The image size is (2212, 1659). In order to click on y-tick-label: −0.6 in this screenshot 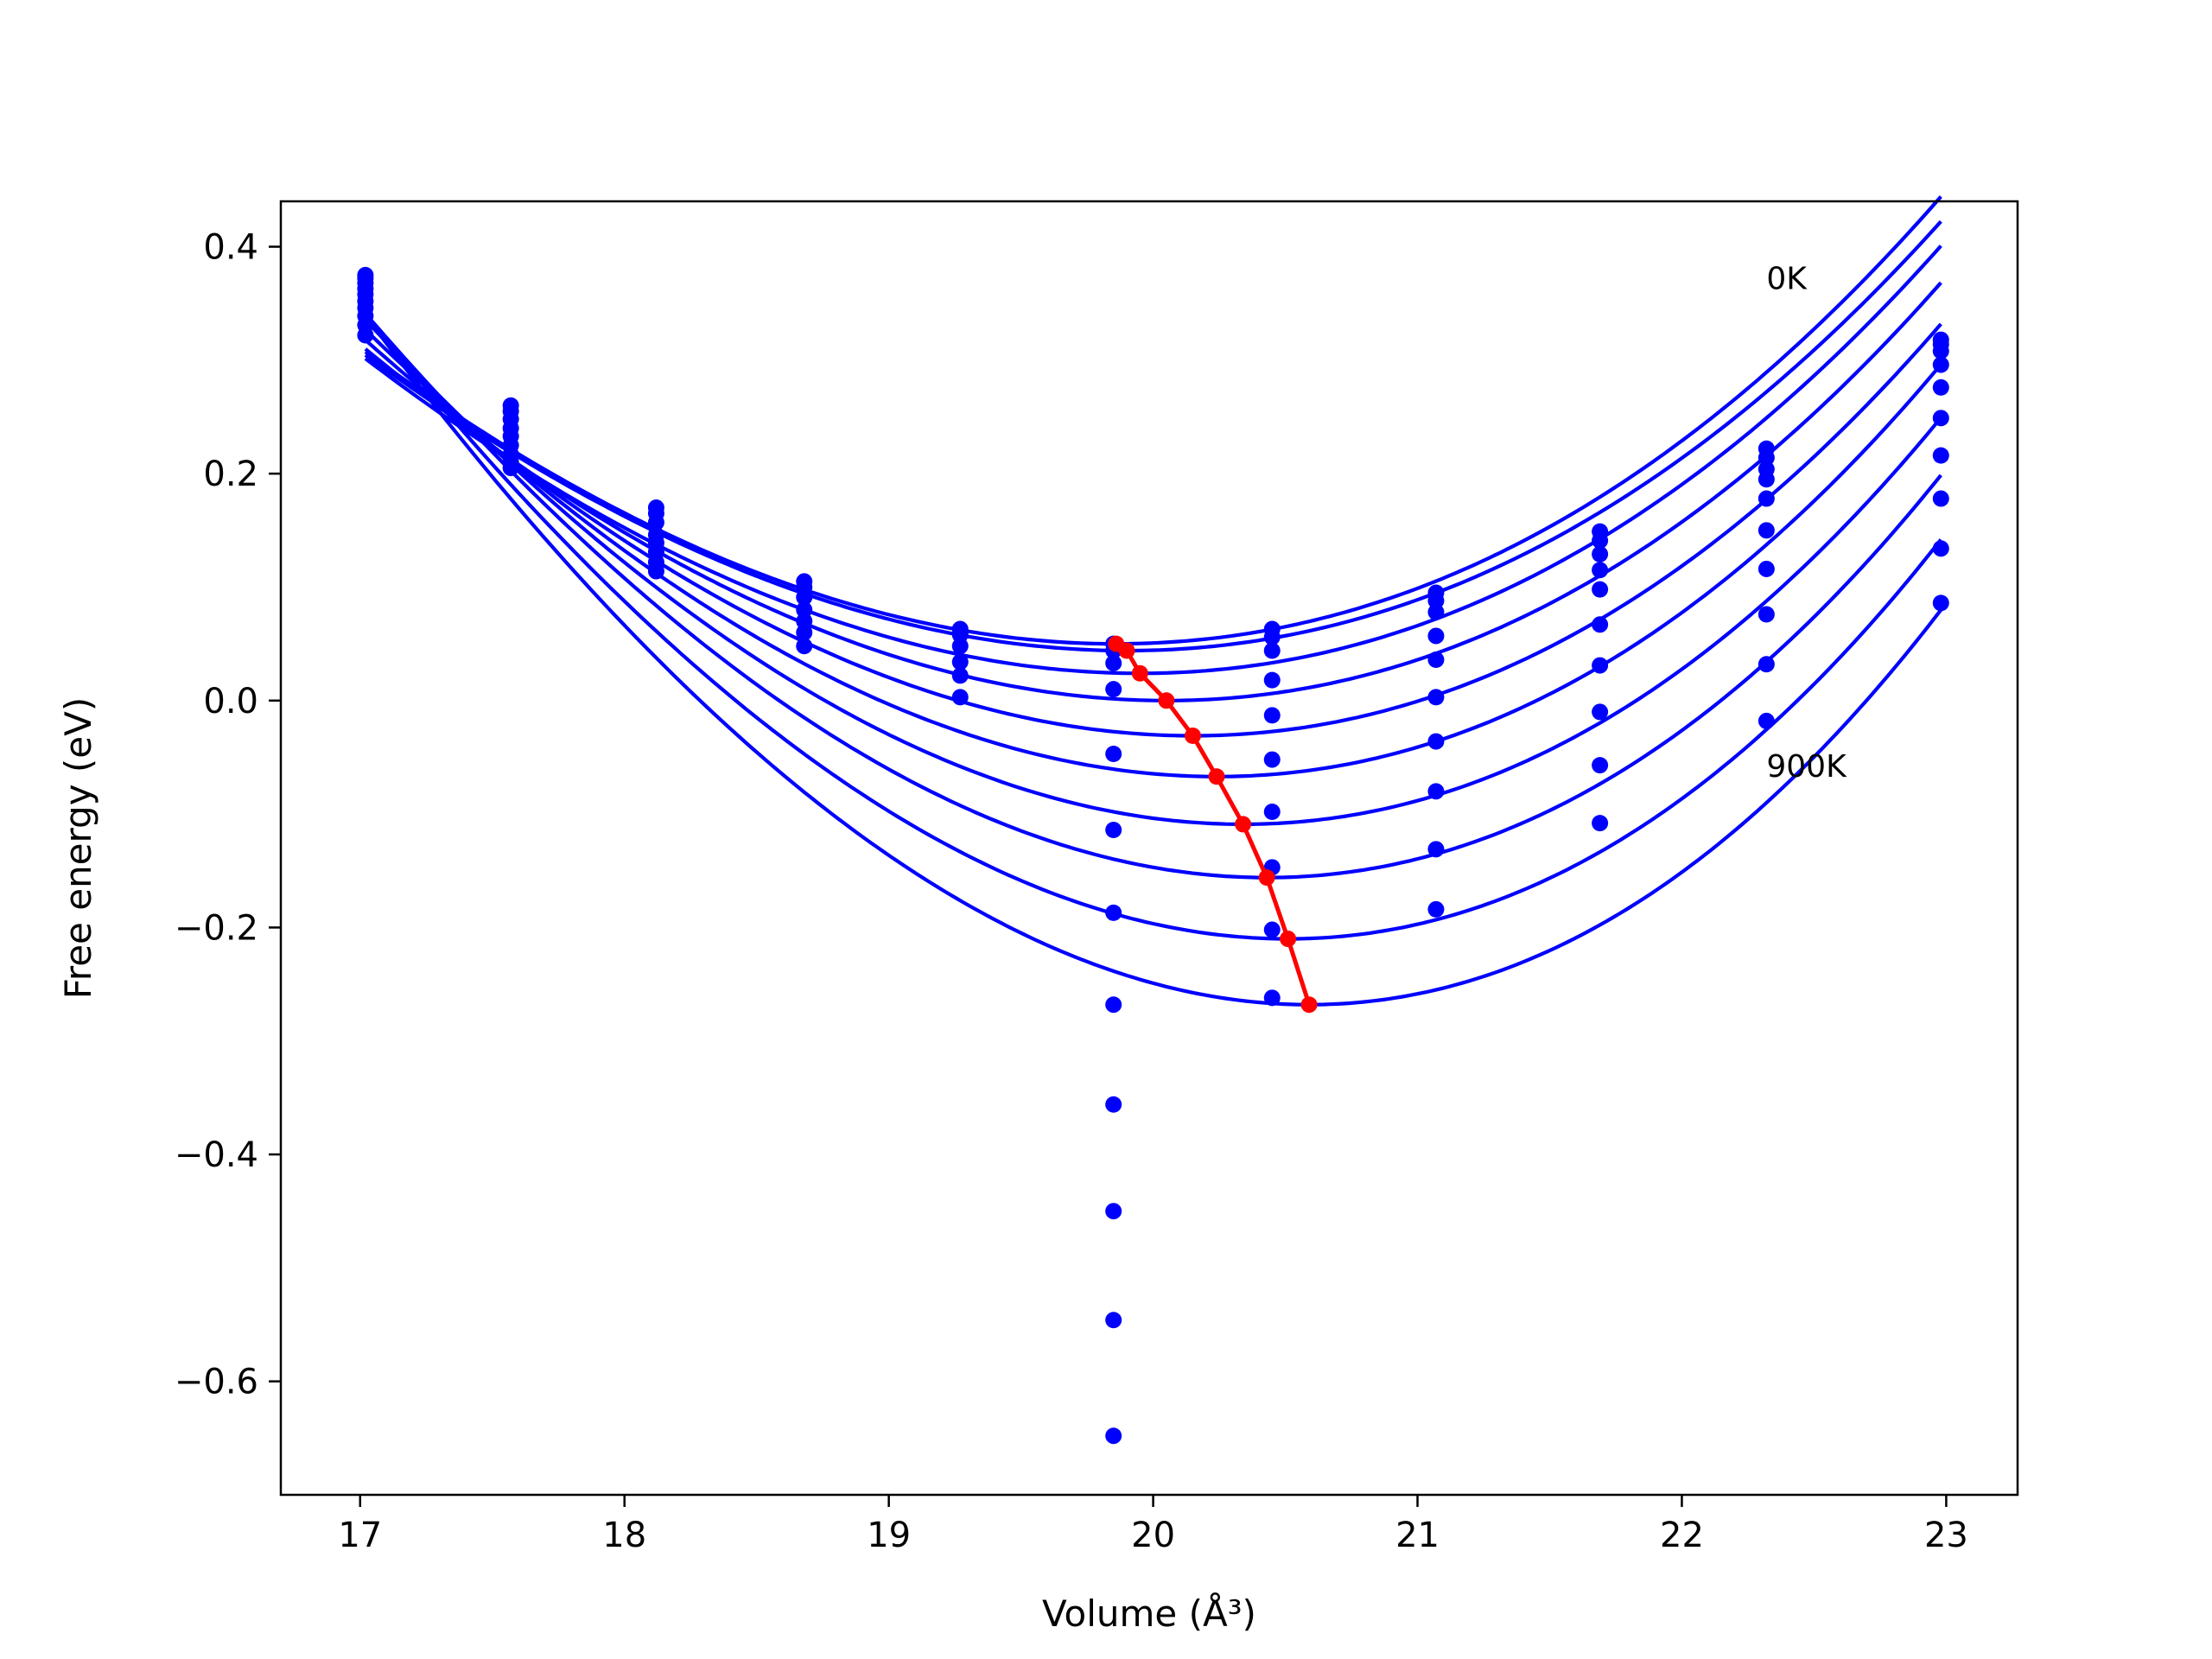, I will do `click(216, 1382)`.